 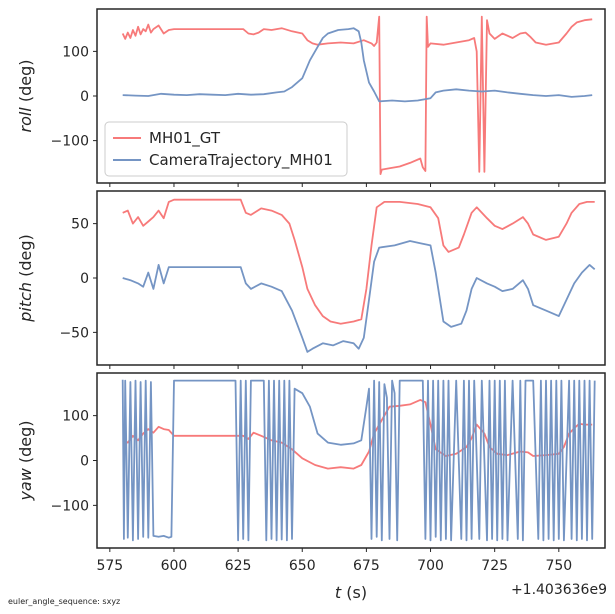 What do you see at coordinates (174, 566) in the screenshot?
I see `x-tick-label: 600` at bounding box center [174, 566].